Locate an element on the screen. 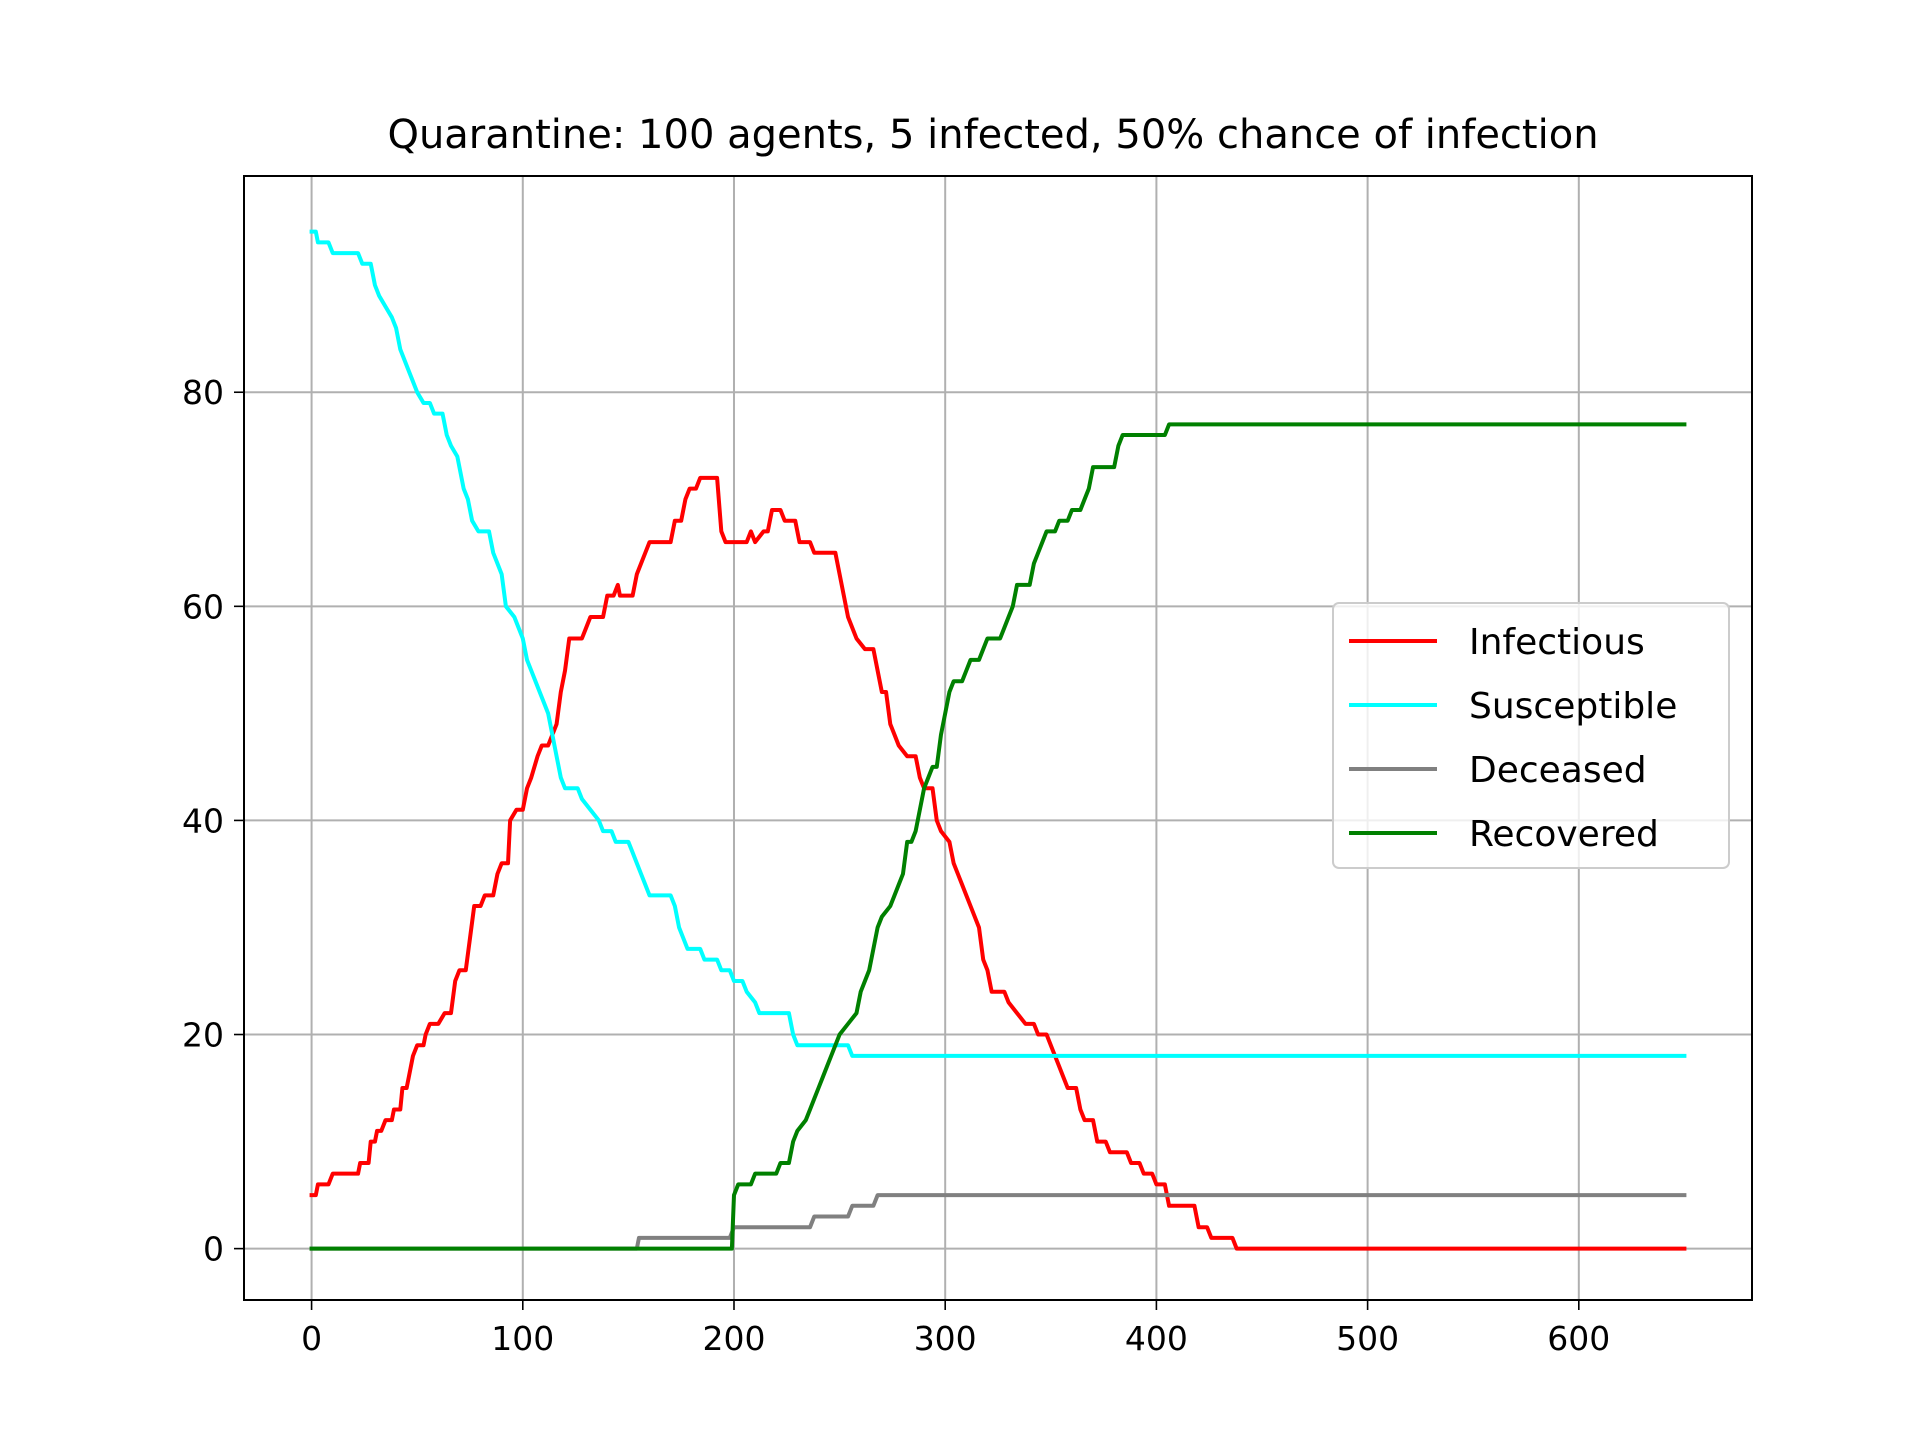 The width and height of the screenshot is (1920, 1440). legend-box is located at coordinates (1531, 735).